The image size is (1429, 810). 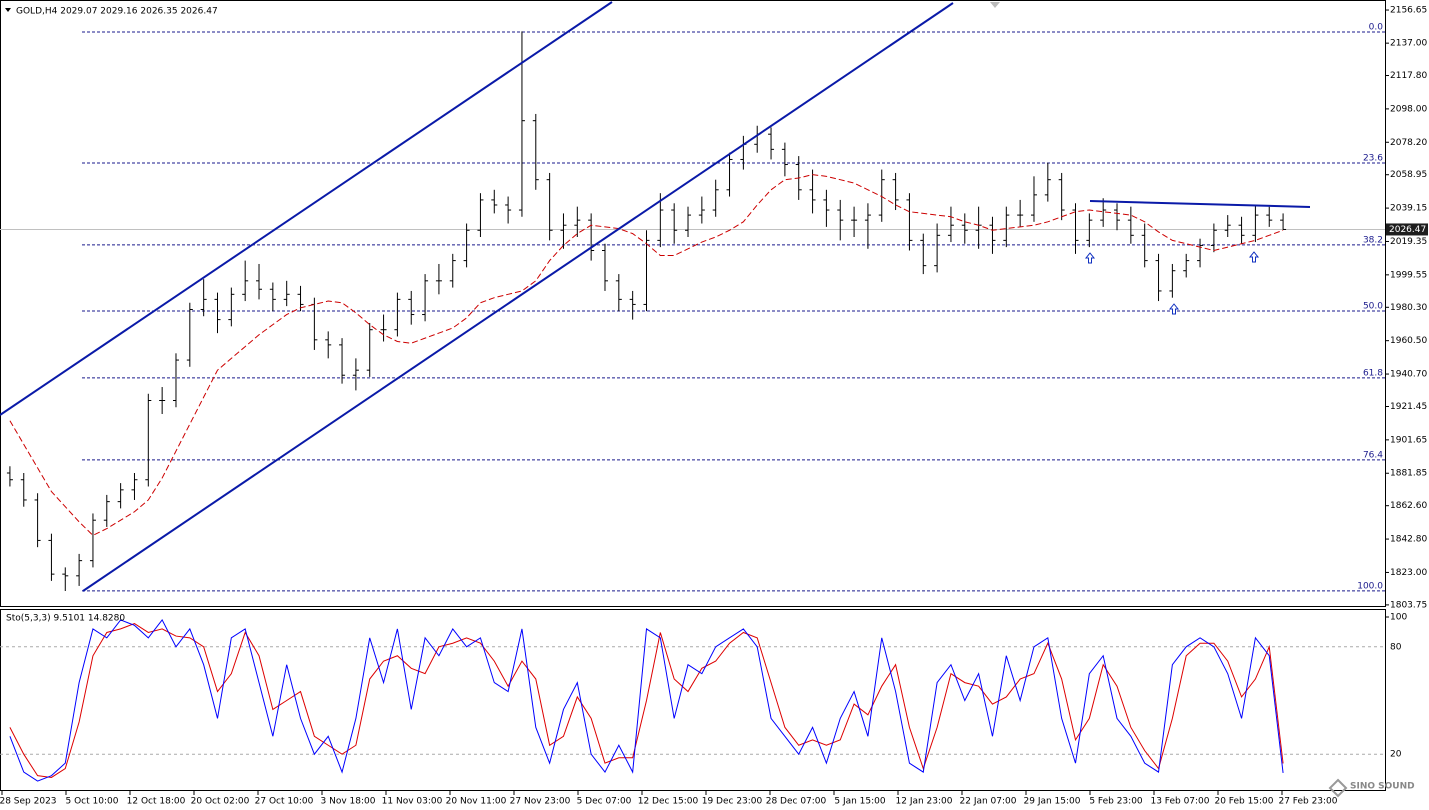 I want to click on x-tick-label: 13 Feb 07:00, so click(x=1179, y=802).